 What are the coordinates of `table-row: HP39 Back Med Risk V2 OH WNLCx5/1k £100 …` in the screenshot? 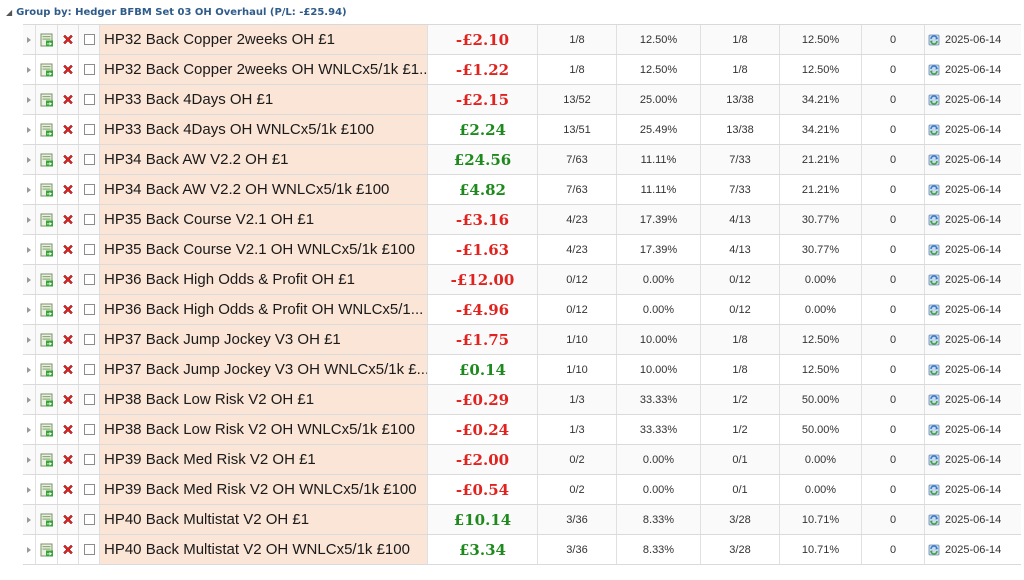 It's located at (522, 490).